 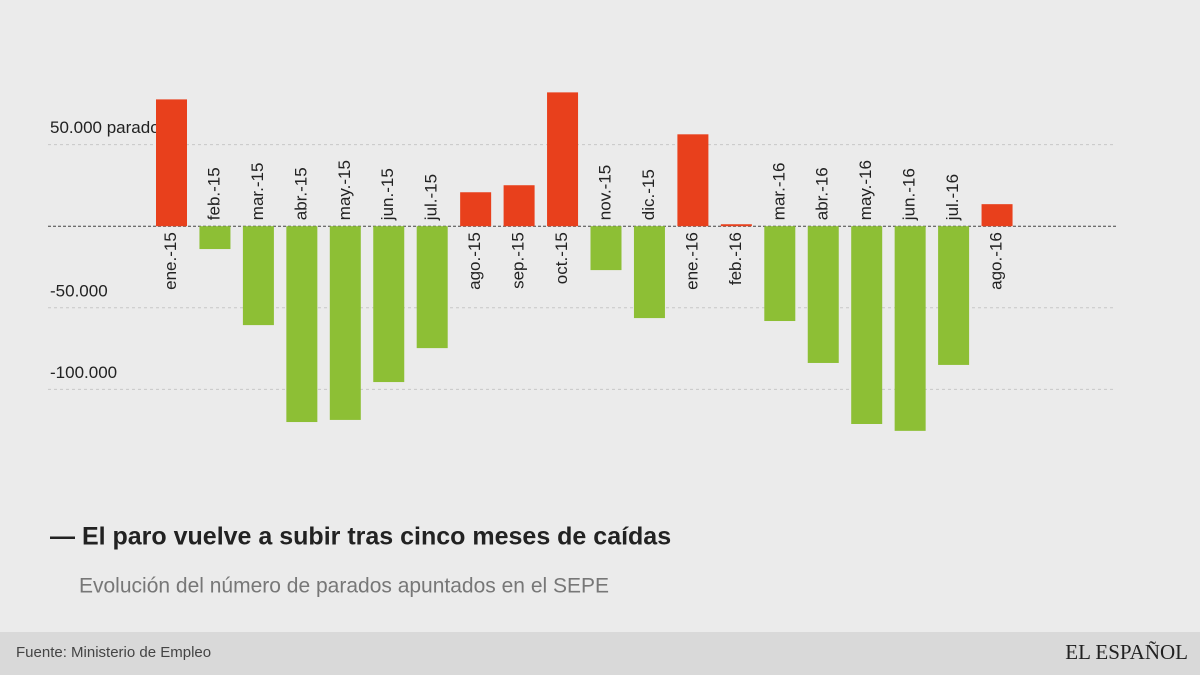 What do you see at coordinates (1126, 652) in the screenshot?
I see `brand-logo: EL ESPAÑOL` at bounding box center [1126, 652].